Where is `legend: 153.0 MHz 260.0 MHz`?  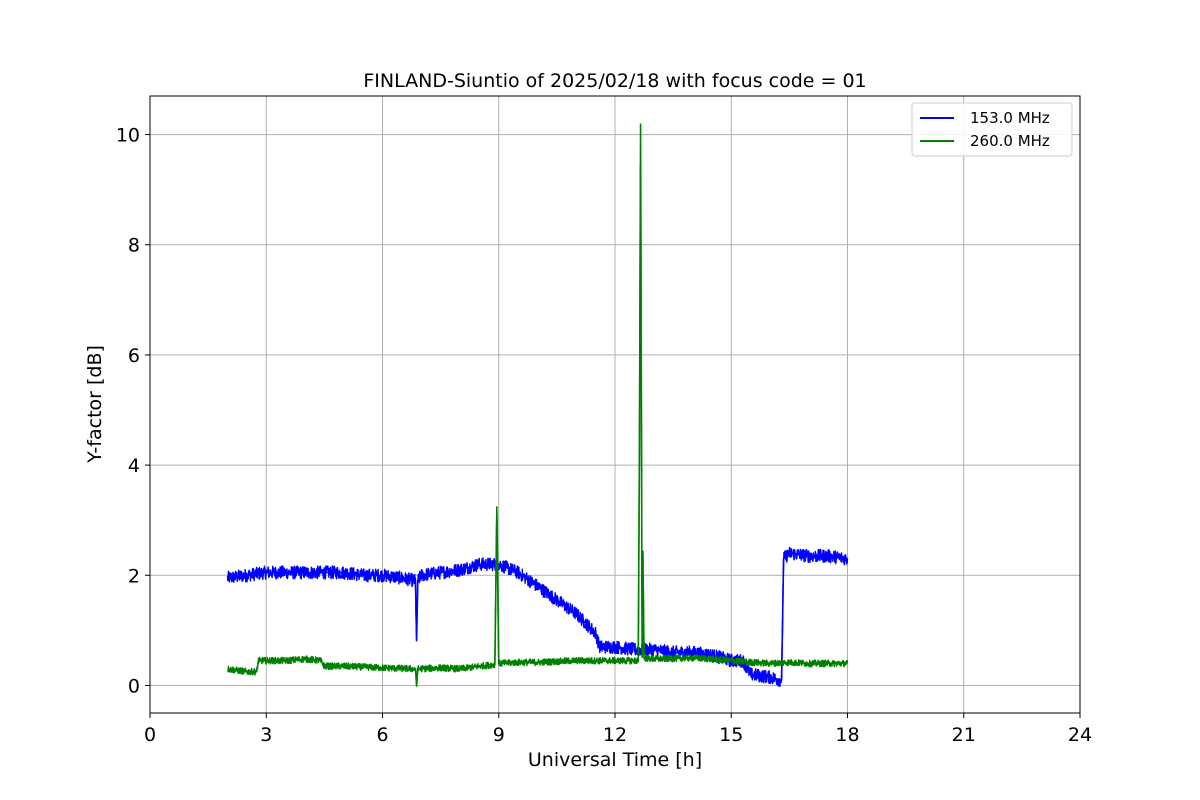
legend: 153.0 MHz 260.0 MHz is located at coordinates (992, 129).